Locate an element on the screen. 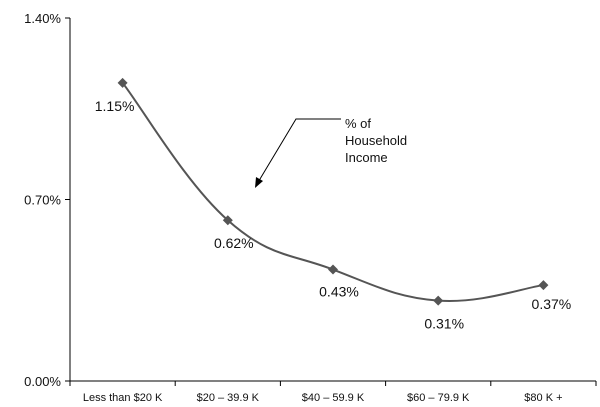 This screenshot has width=600, height=407. data-label: 0.37% is located at coordinates (552, 304).